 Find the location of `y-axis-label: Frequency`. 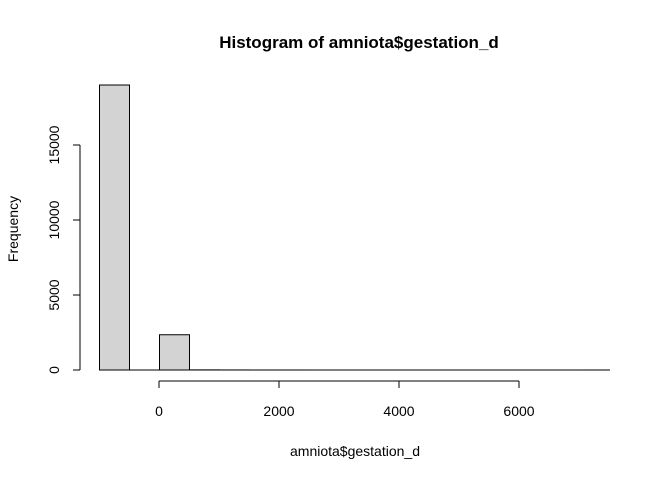

y-axis-label: Frequency is located at coordinates (13, 229).